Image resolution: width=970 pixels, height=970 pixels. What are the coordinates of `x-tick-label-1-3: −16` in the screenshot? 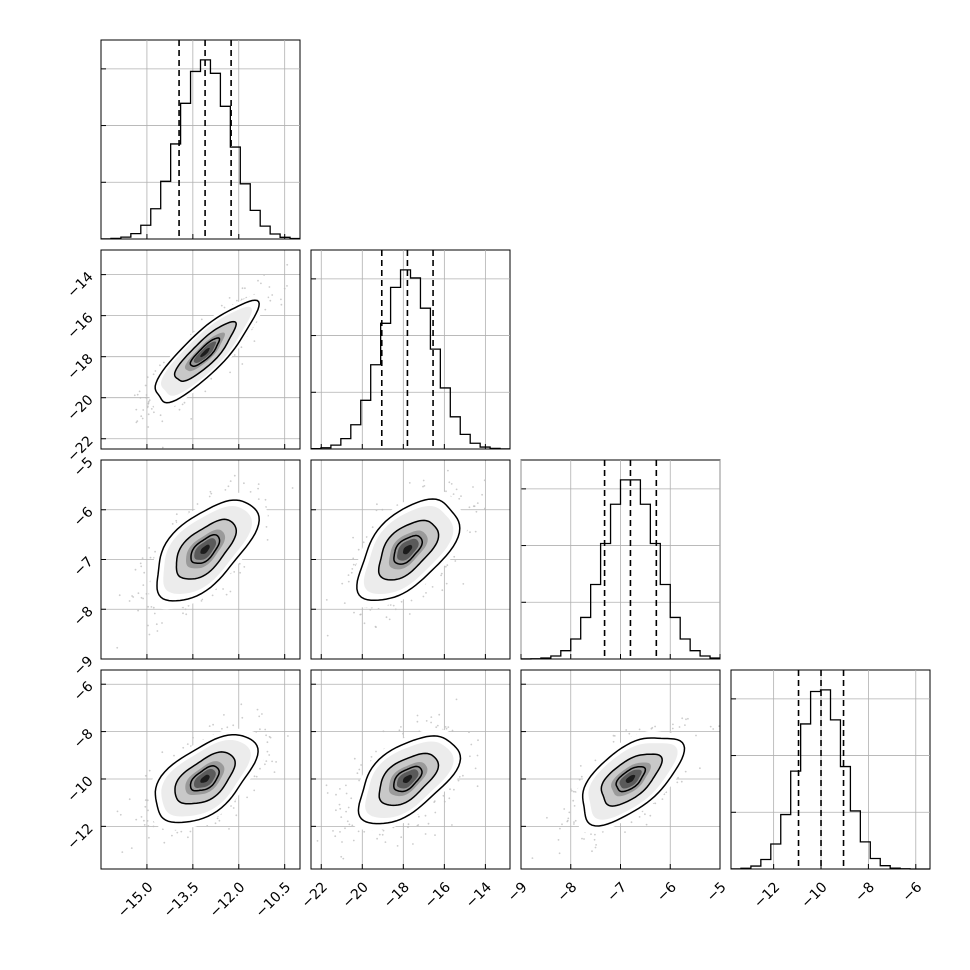 It's located at (438, 895).